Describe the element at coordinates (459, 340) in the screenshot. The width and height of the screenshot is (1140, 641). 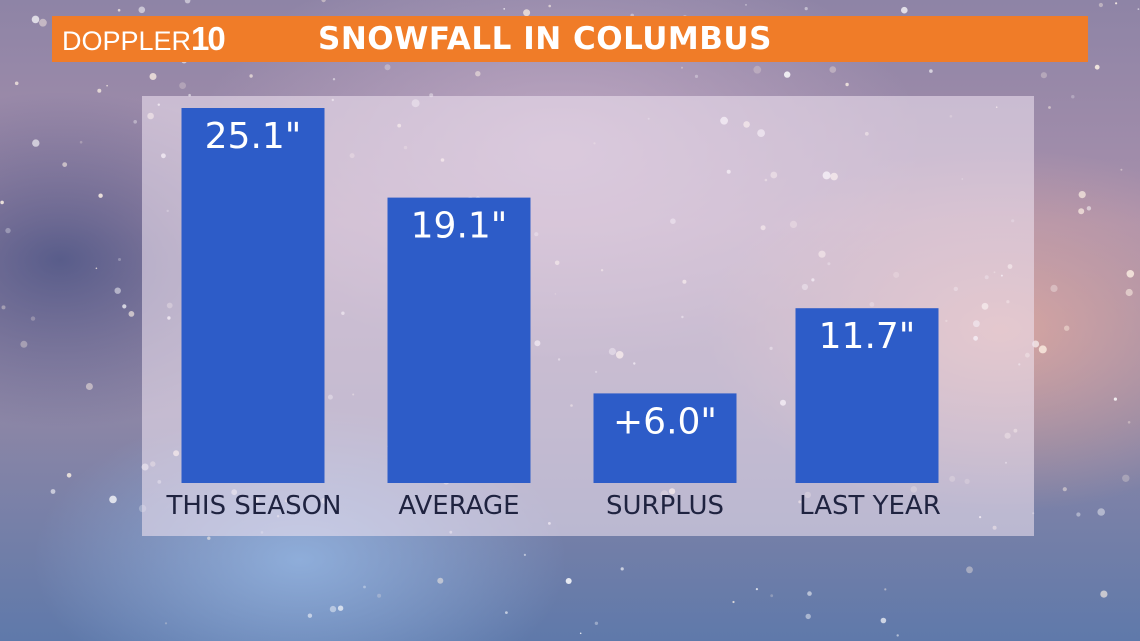
I see `bar-average` at that location.